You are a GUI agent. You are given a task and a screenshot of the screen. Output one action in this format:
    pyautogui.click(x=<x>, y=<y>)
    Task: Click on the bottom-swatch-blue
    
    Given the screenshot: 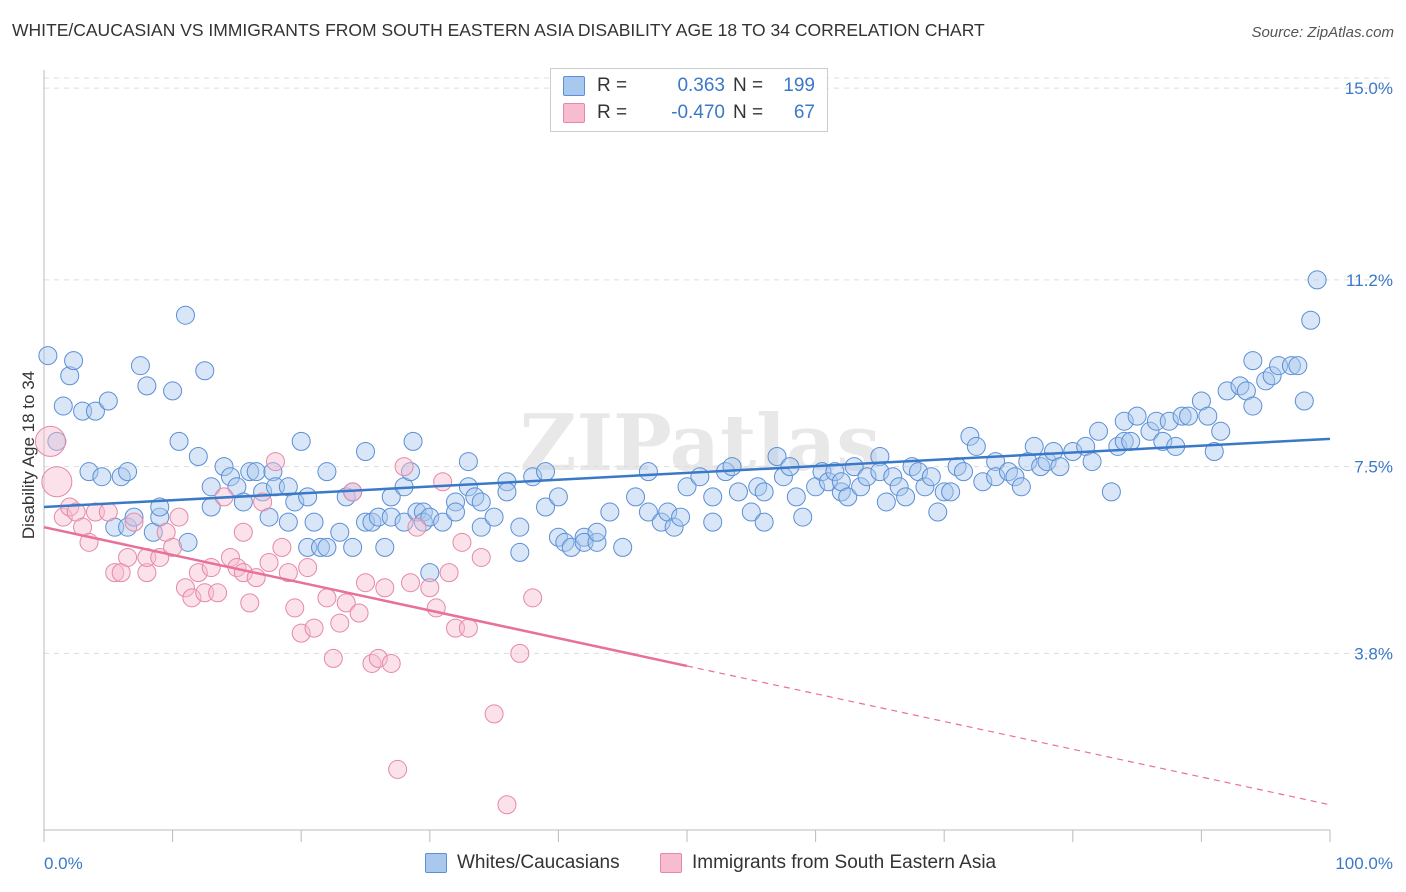 What is the action you would take?
    pyautogui.click(x=436, y=863)
    